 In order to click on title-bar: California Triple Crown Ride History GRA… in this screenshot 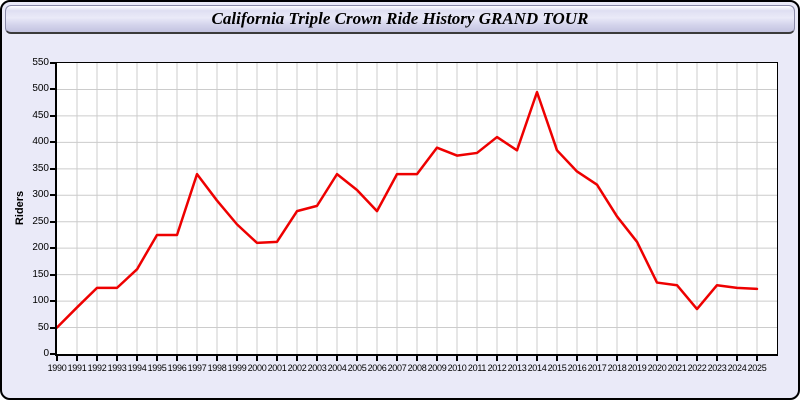, I will do `click(400, 19)`.